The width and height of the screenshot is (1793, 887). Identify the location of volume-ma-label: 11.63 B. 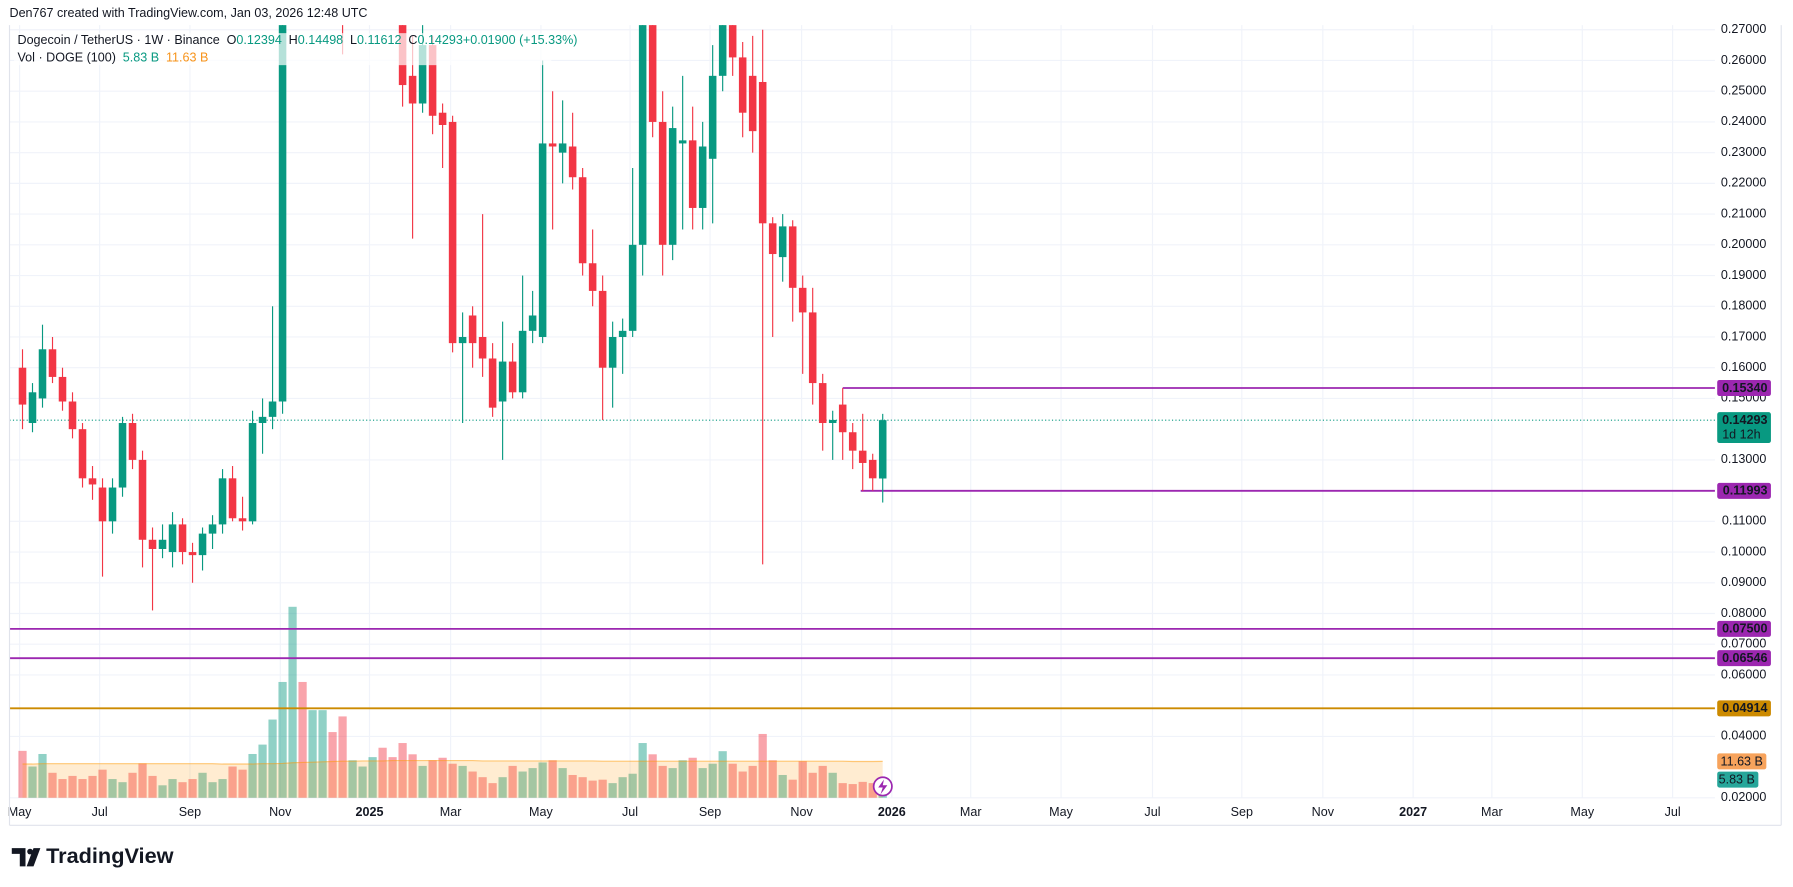
(1742, 761).